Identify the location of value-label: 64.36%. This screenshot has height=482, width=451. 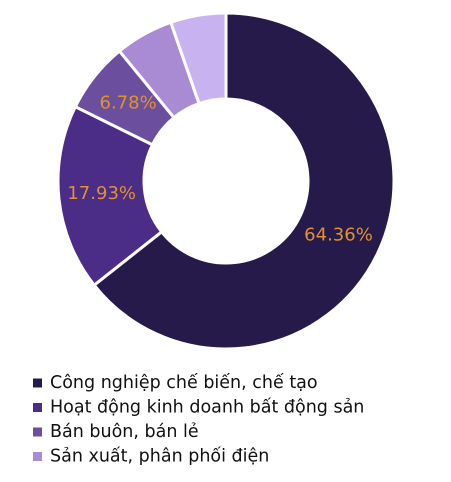
(338, 234).